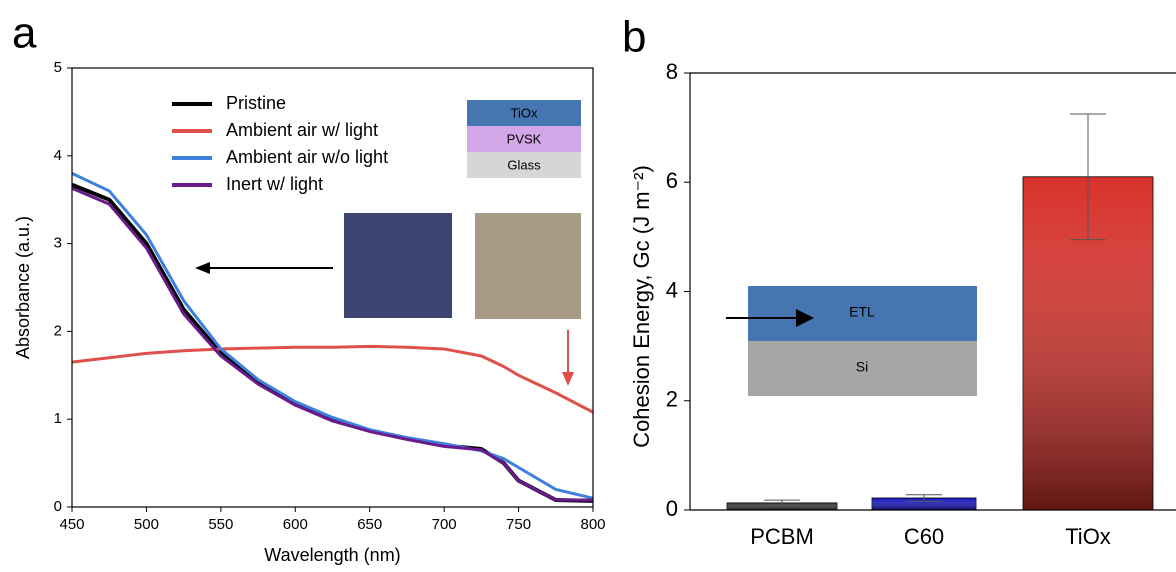 The width and height of the screenshot is (1176, 572). I want to click on legend-label: Ambient air w/o light, so click(307, 157).